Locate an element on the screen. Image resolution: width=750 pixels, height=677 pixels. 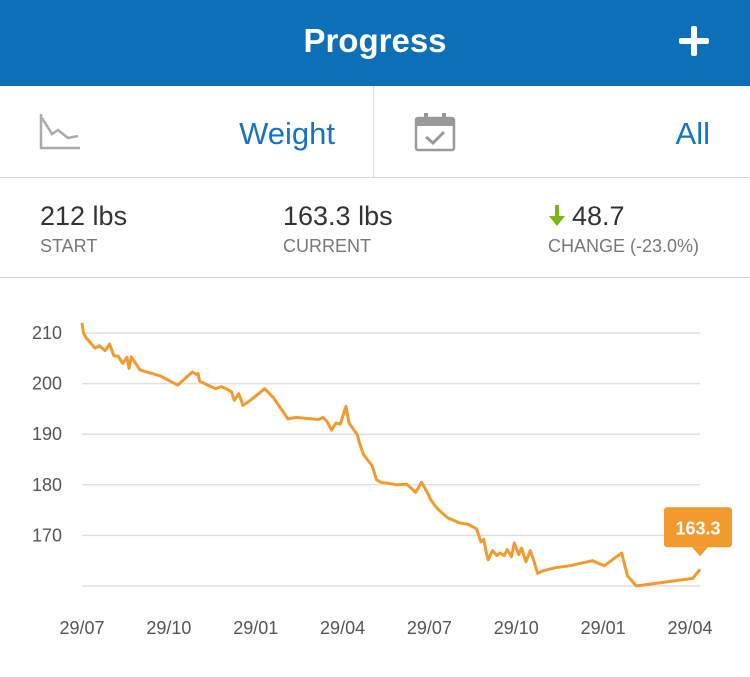
page-title: Progress is located at coordinates (375, 40).